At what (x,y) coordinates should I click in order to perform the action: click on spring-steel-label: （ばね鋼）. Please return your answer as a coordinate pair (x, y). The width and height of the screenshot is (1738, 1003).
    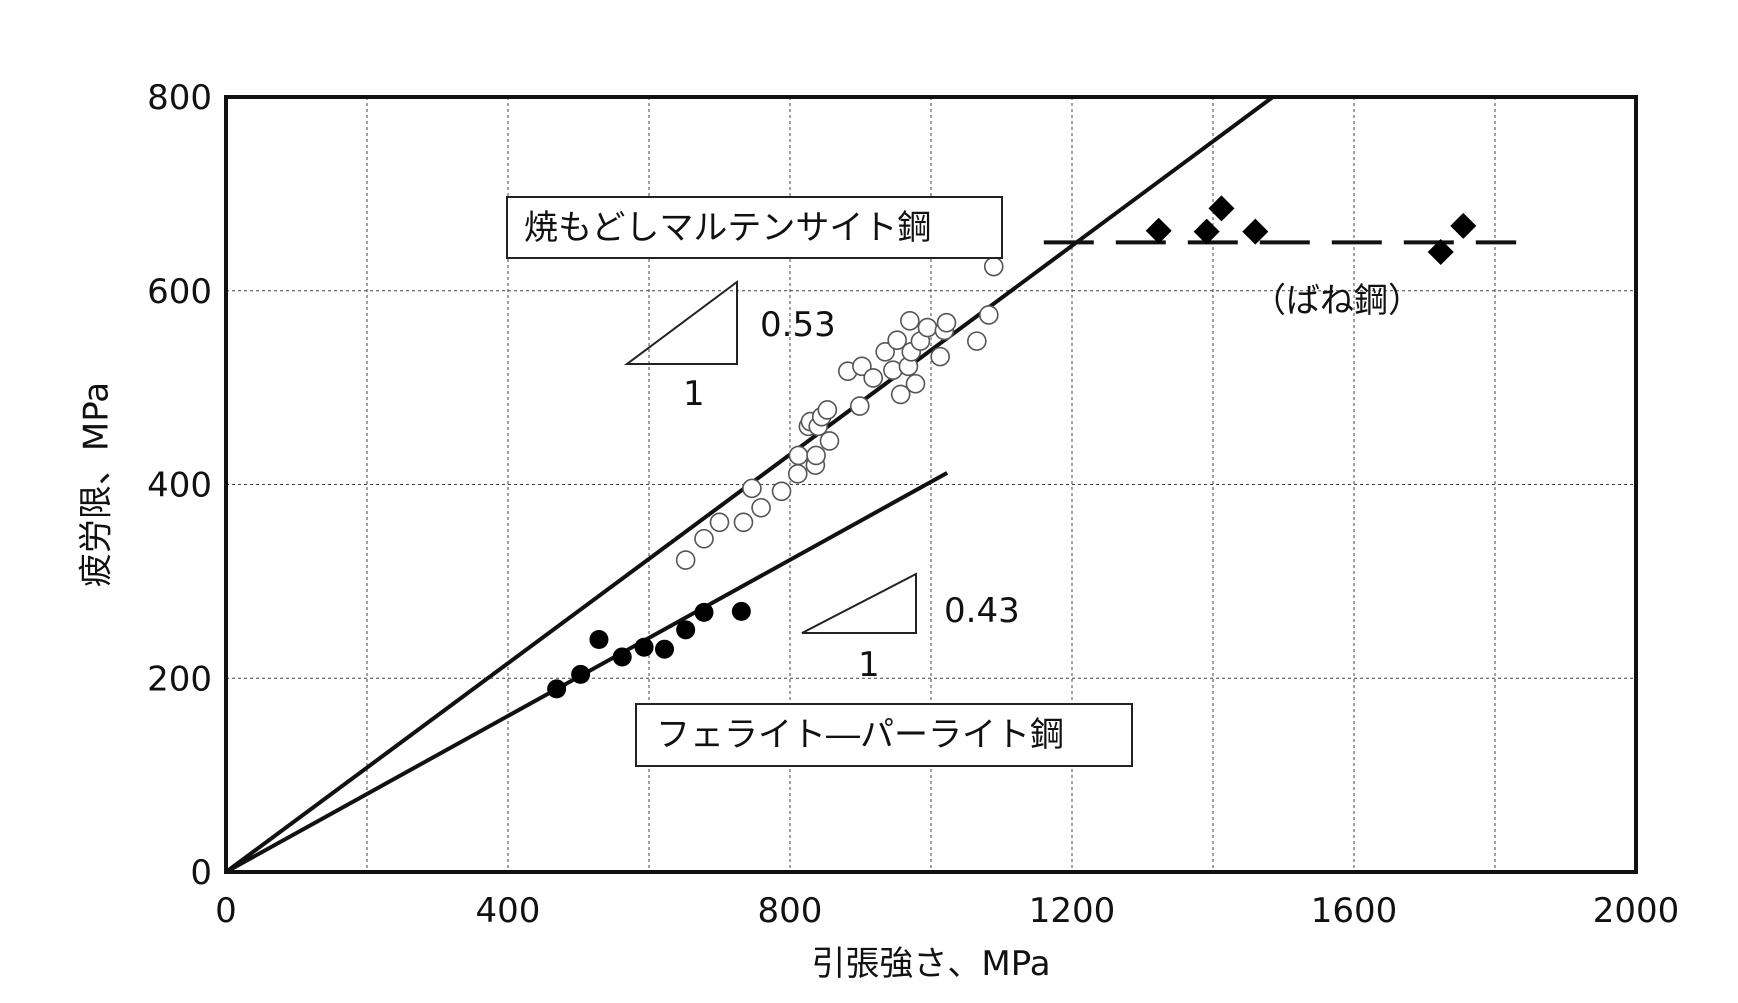
    Looking at the image, I should click on (1337, 301).